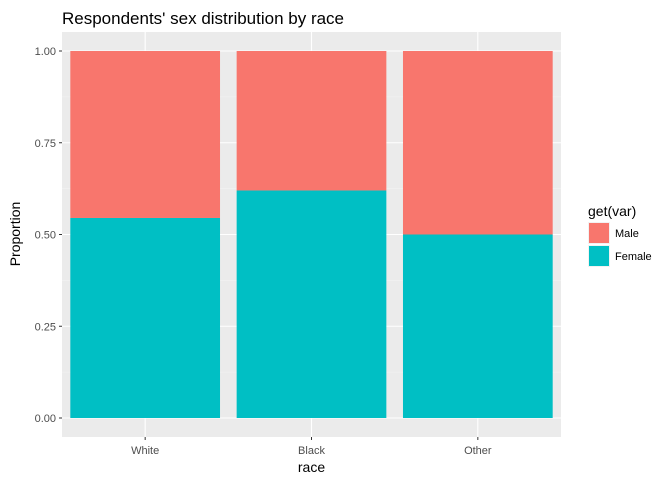 The height and width of the screenshot is (480, 672). Describe the element at coordinates (311, 467) in the screenshot. I see `x-axis-title: race` at that location.